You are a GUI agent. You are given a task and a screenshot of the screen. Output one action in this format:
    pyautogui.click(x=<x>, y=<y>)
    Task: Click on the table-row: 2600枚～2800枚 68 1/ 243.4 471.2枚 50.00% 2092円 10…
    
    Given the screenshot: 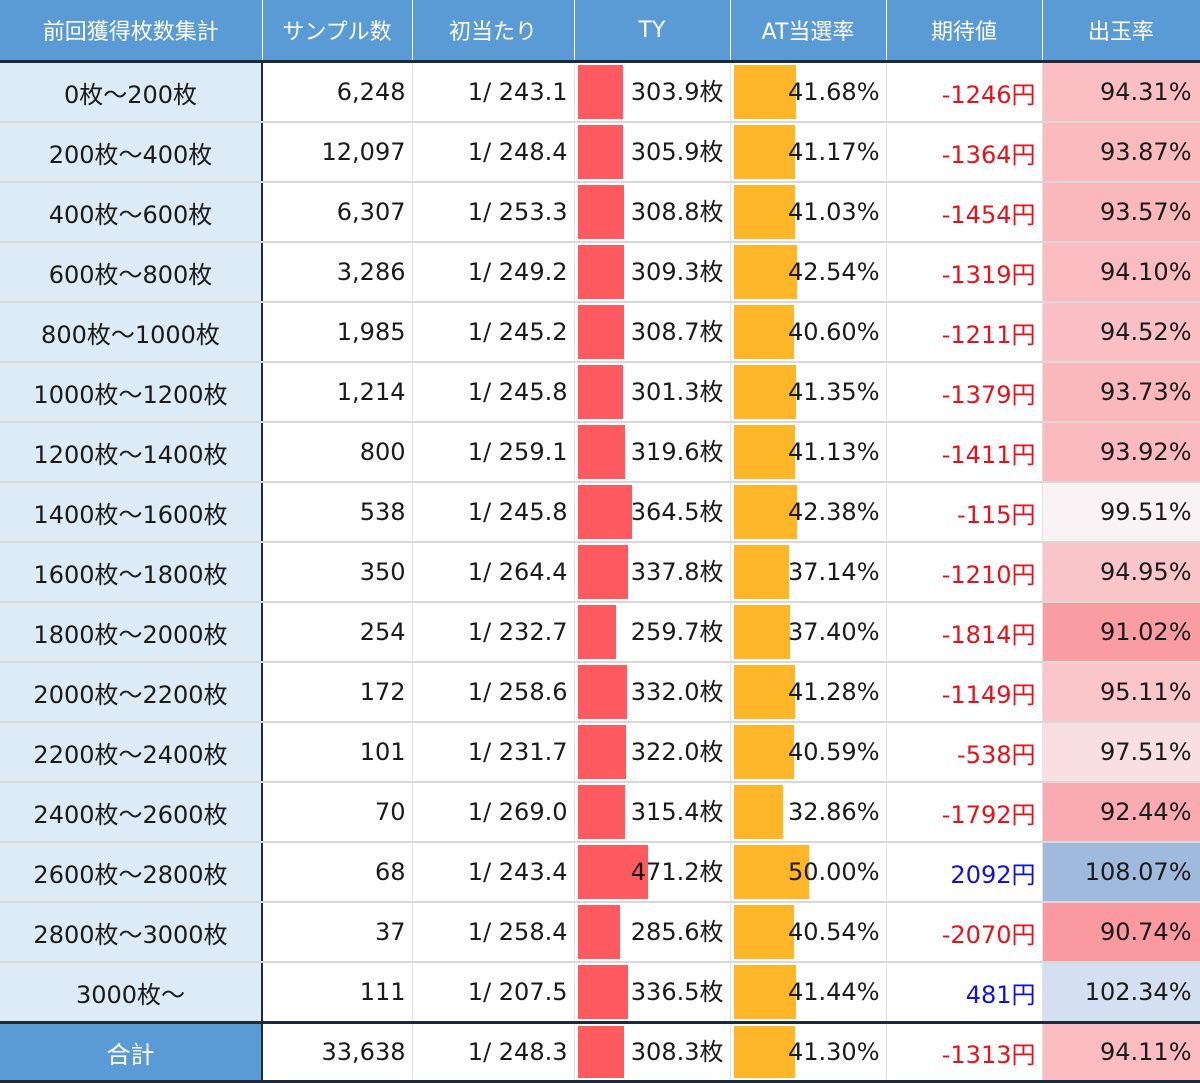 What is the action you would take?
    pyautogui.click(x=600, y=872)
    